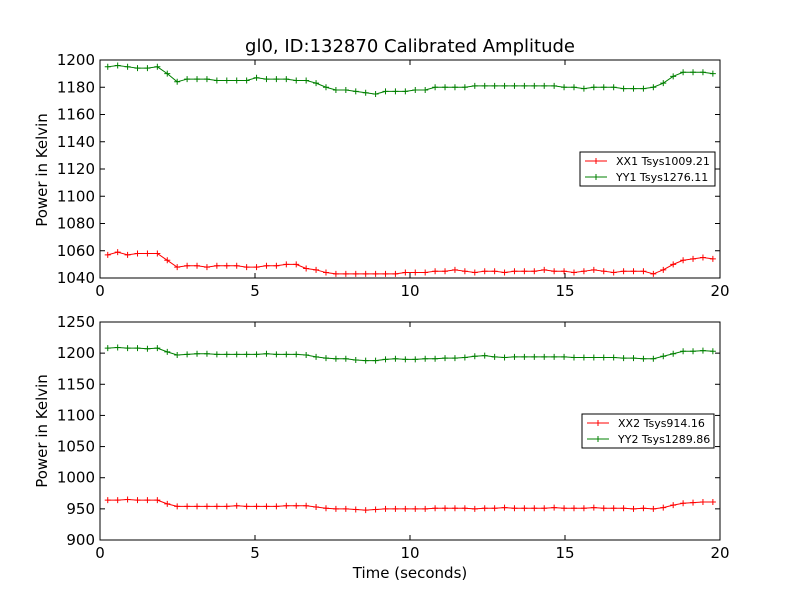 The image size is (800, 604). What do you see at coordinates (76, 142) in the screenshot?
I see `y-tick-label: 1140` at bounding box center [76, 142].